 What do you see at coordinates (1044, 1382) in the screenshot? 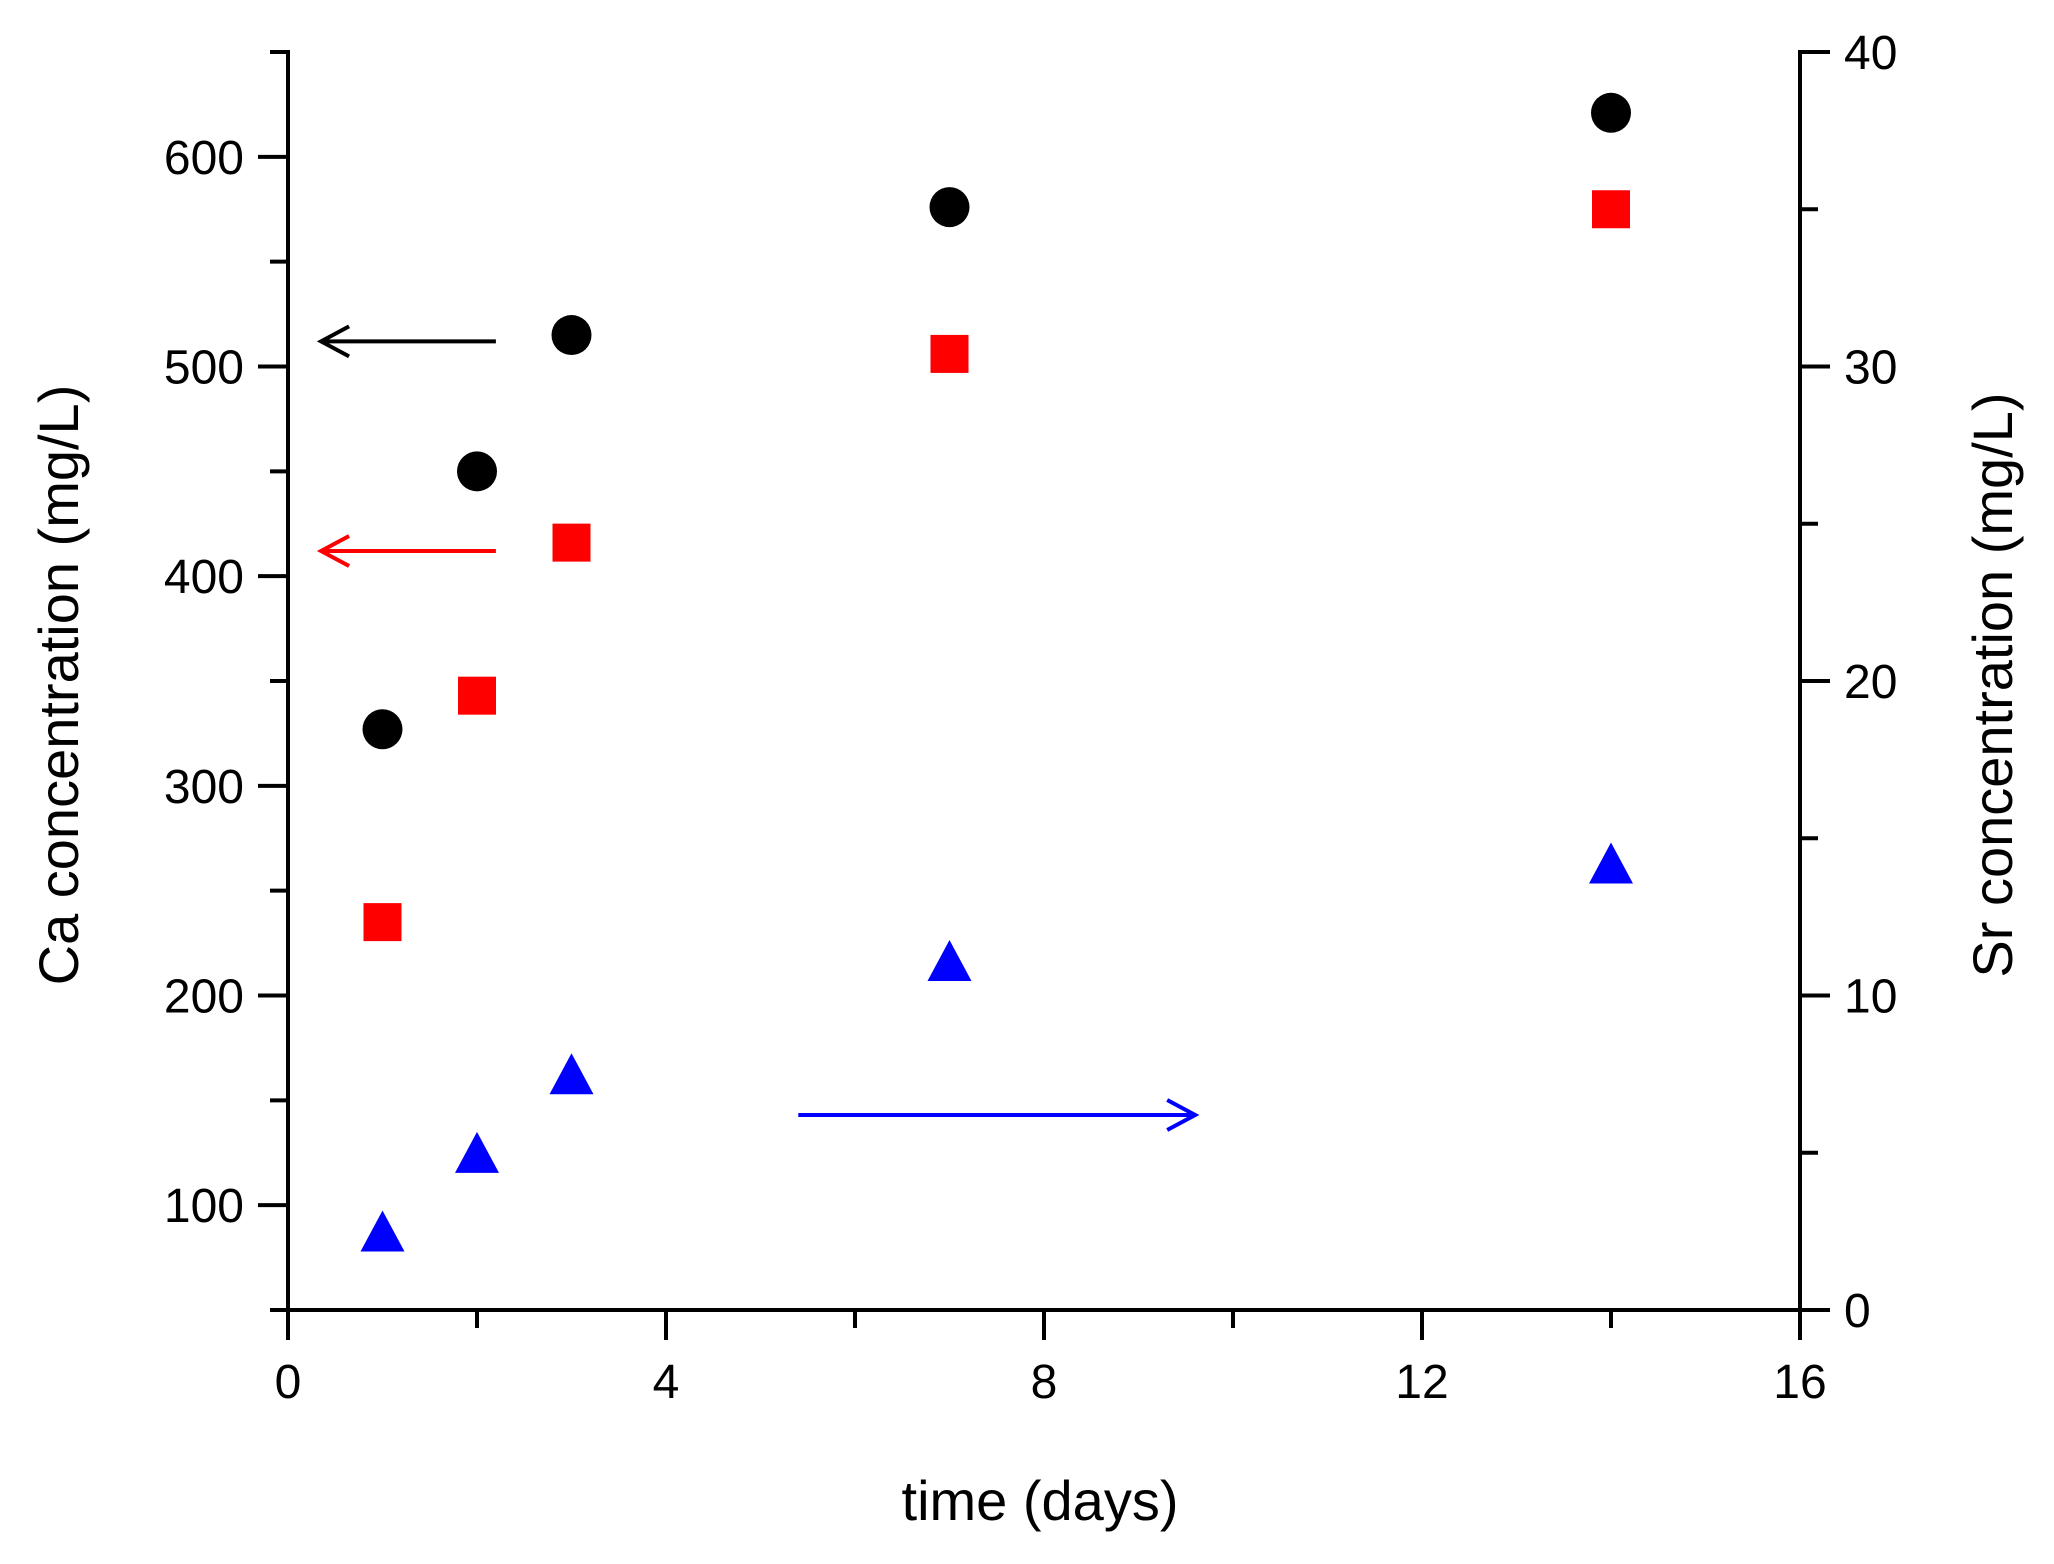
I see `x-tick-label: 8` at bounding box center [1044, 1382].